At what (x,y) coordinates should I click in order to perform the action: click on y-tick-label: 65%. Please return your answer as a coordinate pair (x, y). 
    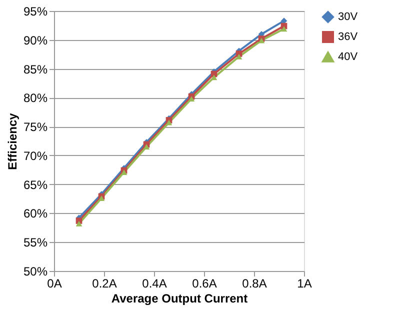
    Looking at the image, I should click on (35, 185).